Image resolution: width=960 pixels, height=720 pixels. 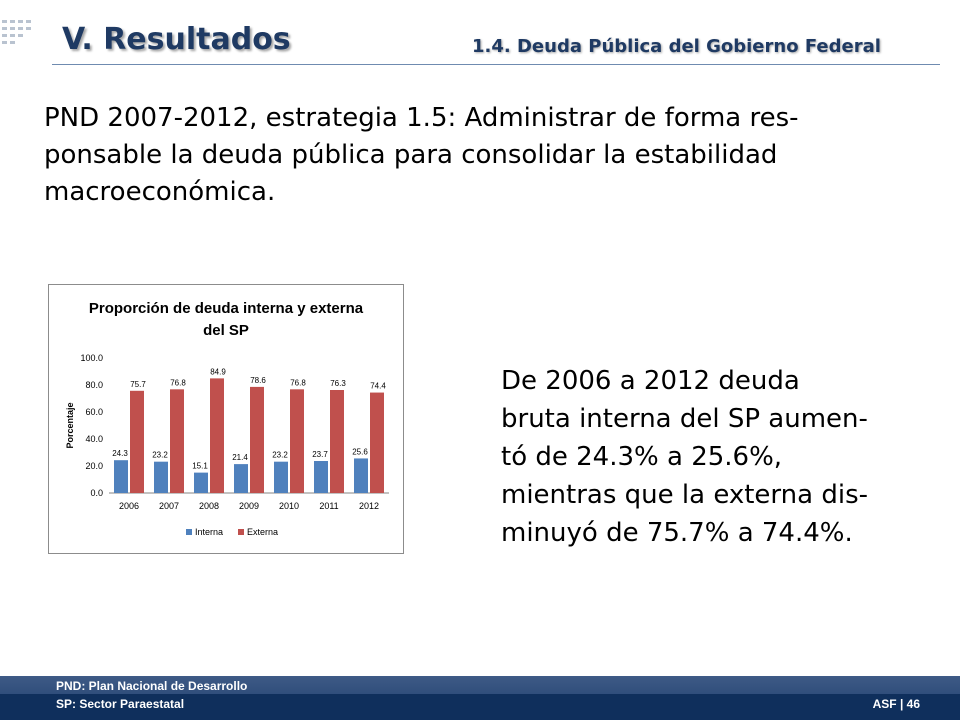 I want to click on legend-label-externa: Externa, so click(x=262, y=532).